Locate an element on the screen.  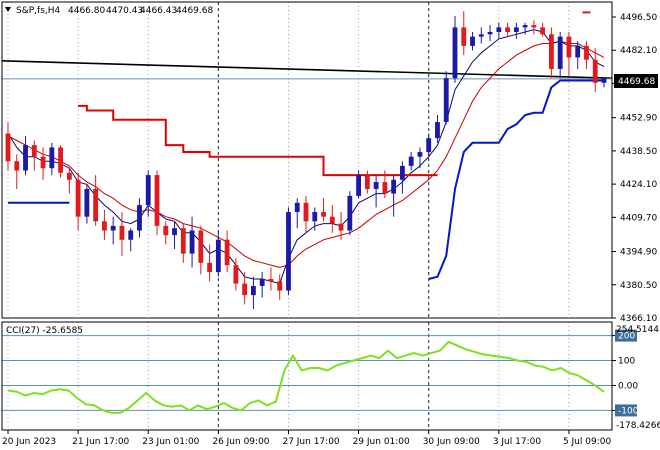
x-tick-label: 20 Jun 2023 is located at coordinates (29, 442).